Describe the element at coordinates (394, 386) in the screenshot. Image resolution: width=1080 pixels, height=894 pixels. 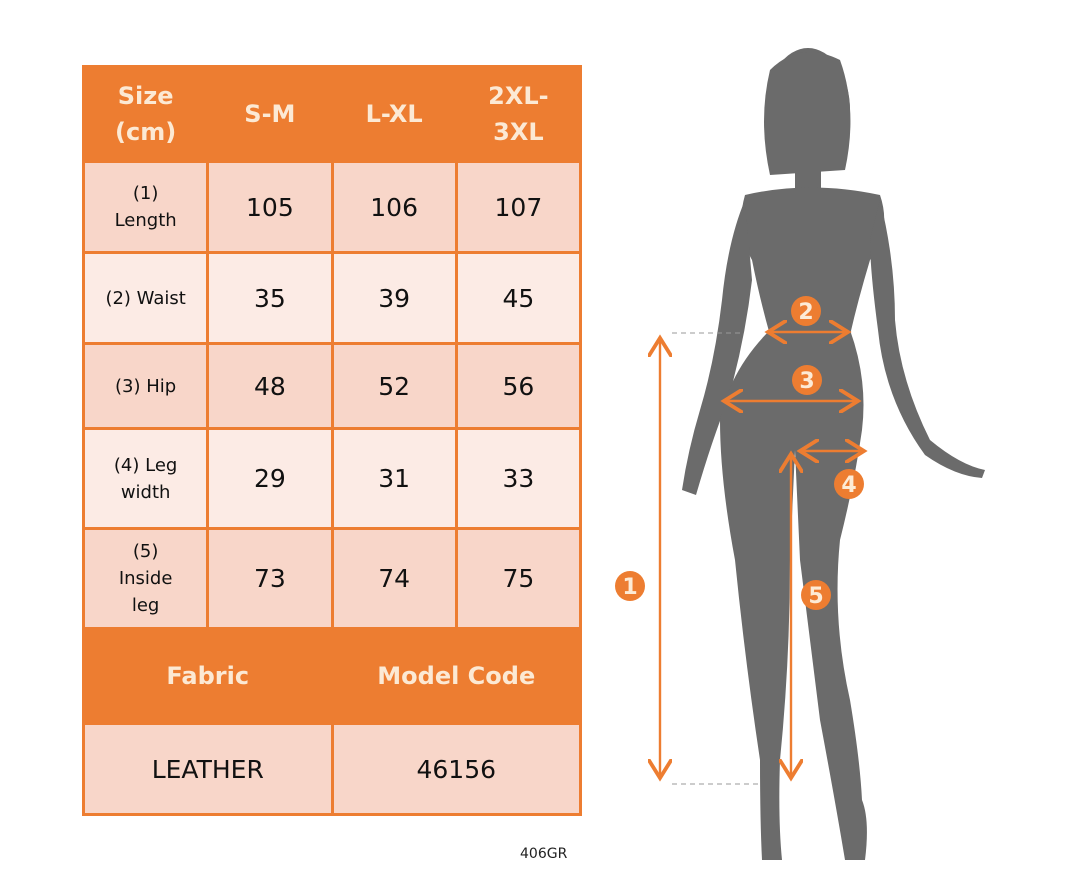
I see `cell: 52` at that location.